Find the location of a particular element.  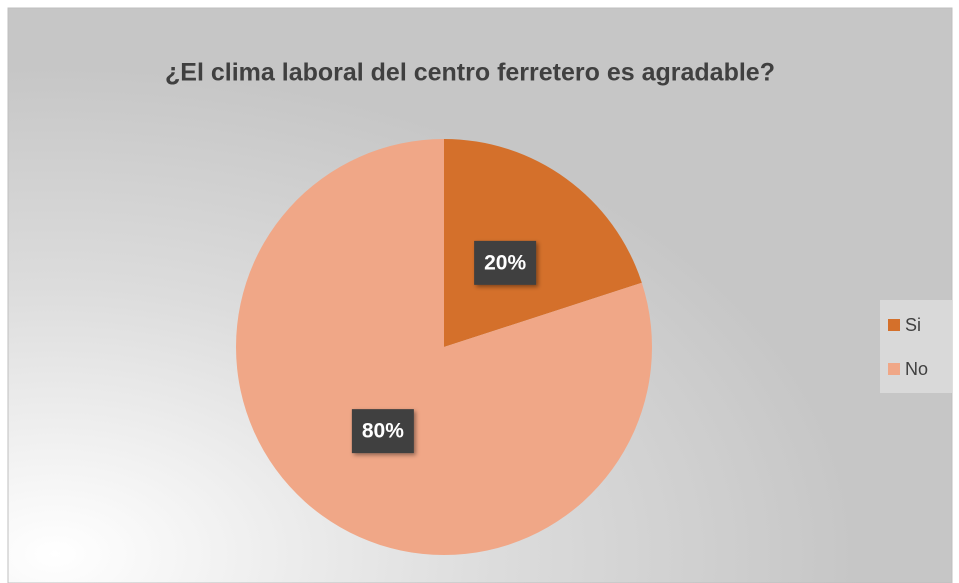

data-label: 80% is located at coordinates (383, 431).